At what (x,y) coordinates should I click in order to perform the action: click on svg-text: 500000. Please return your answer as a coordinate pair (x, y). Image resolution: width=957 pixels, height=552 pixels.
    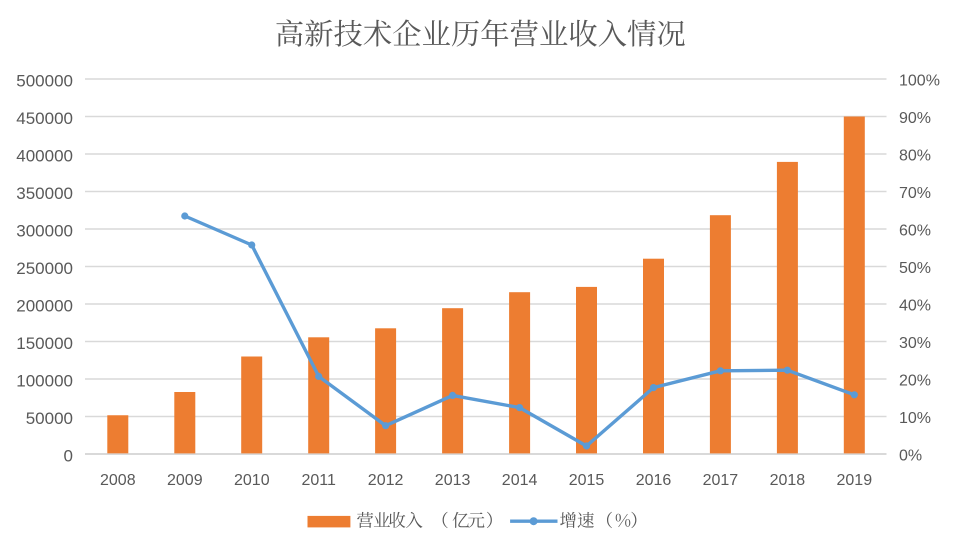
    Looking at the image, I should click on (44, 81).